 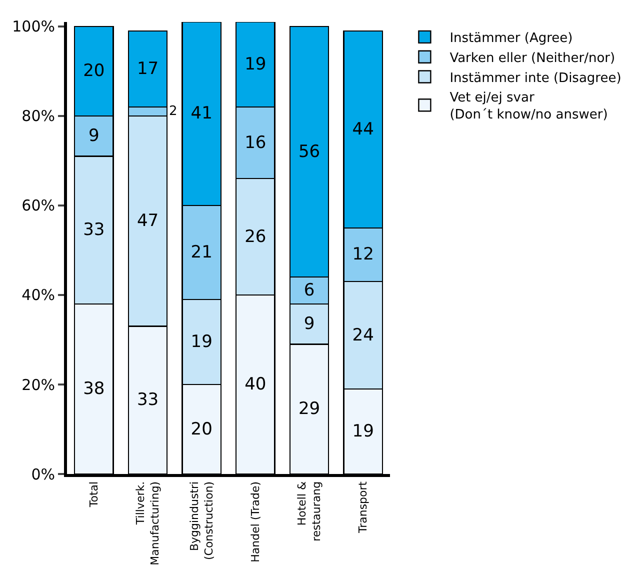 What do you see at coordinates (202, 520) in the screenshot?
I see `x-tick-label: Byggindustri (Construction)` at bounding box center [202, 520].